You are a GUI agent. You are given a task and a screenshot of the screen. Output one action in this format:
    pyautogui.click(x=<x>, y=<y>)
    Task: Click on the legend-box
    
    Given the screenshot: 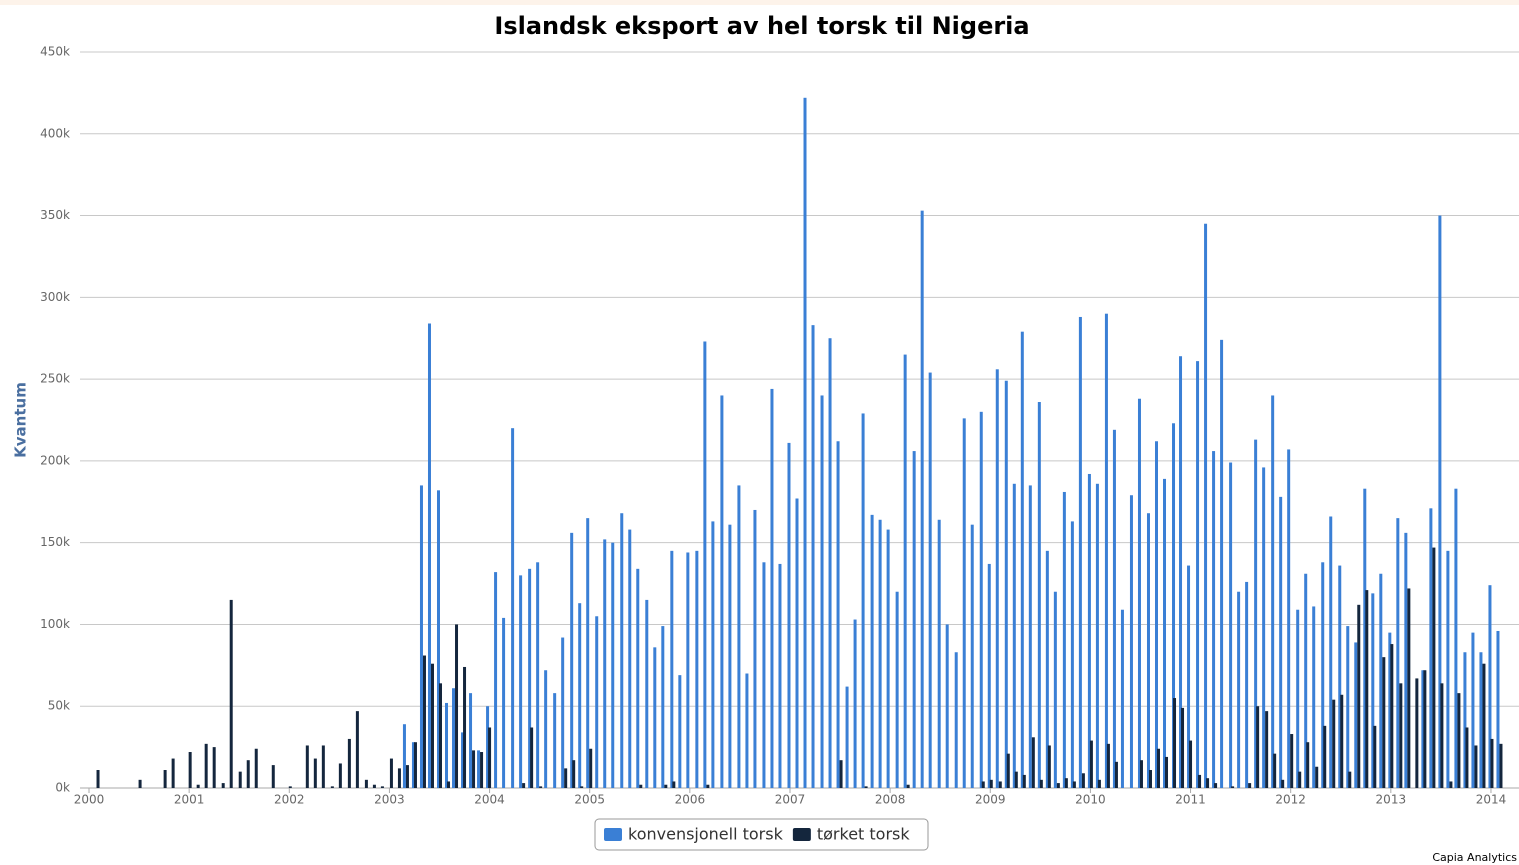 What is the action you would take?
    pyautogui.click(x=761, y=834)
    